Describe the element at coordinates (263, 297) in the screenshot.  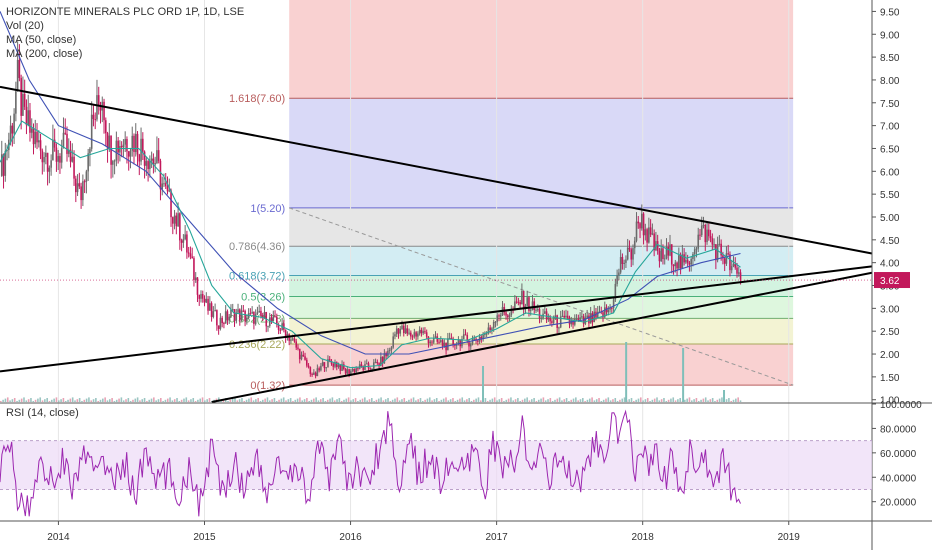
I see `fib-level-label: 0.5(3.26)` at that location.